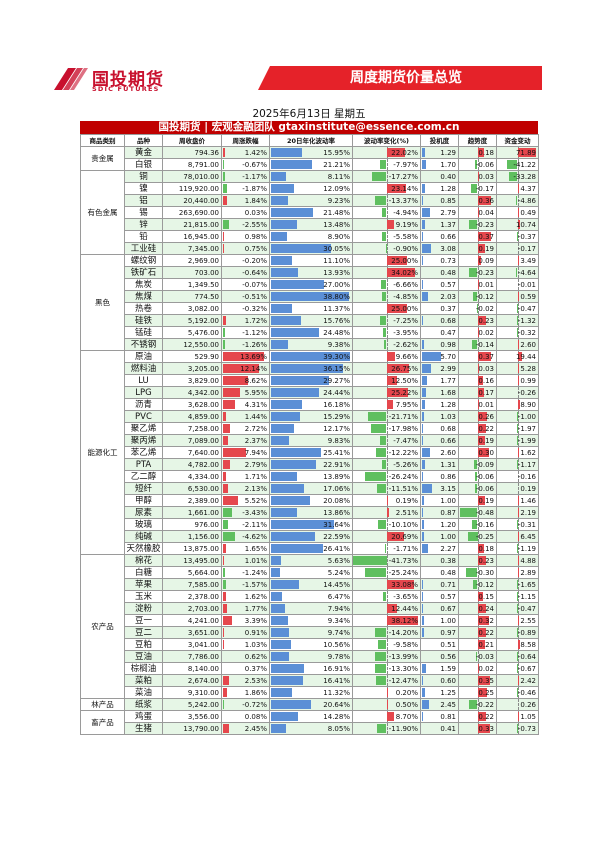  Describe the element at coordinates (310, 680) in the screenshot. I see `table-row: 菜粕 2,674.00 2.53% 16.41% -12.47% 0.60 0.35 2.42` at that location.